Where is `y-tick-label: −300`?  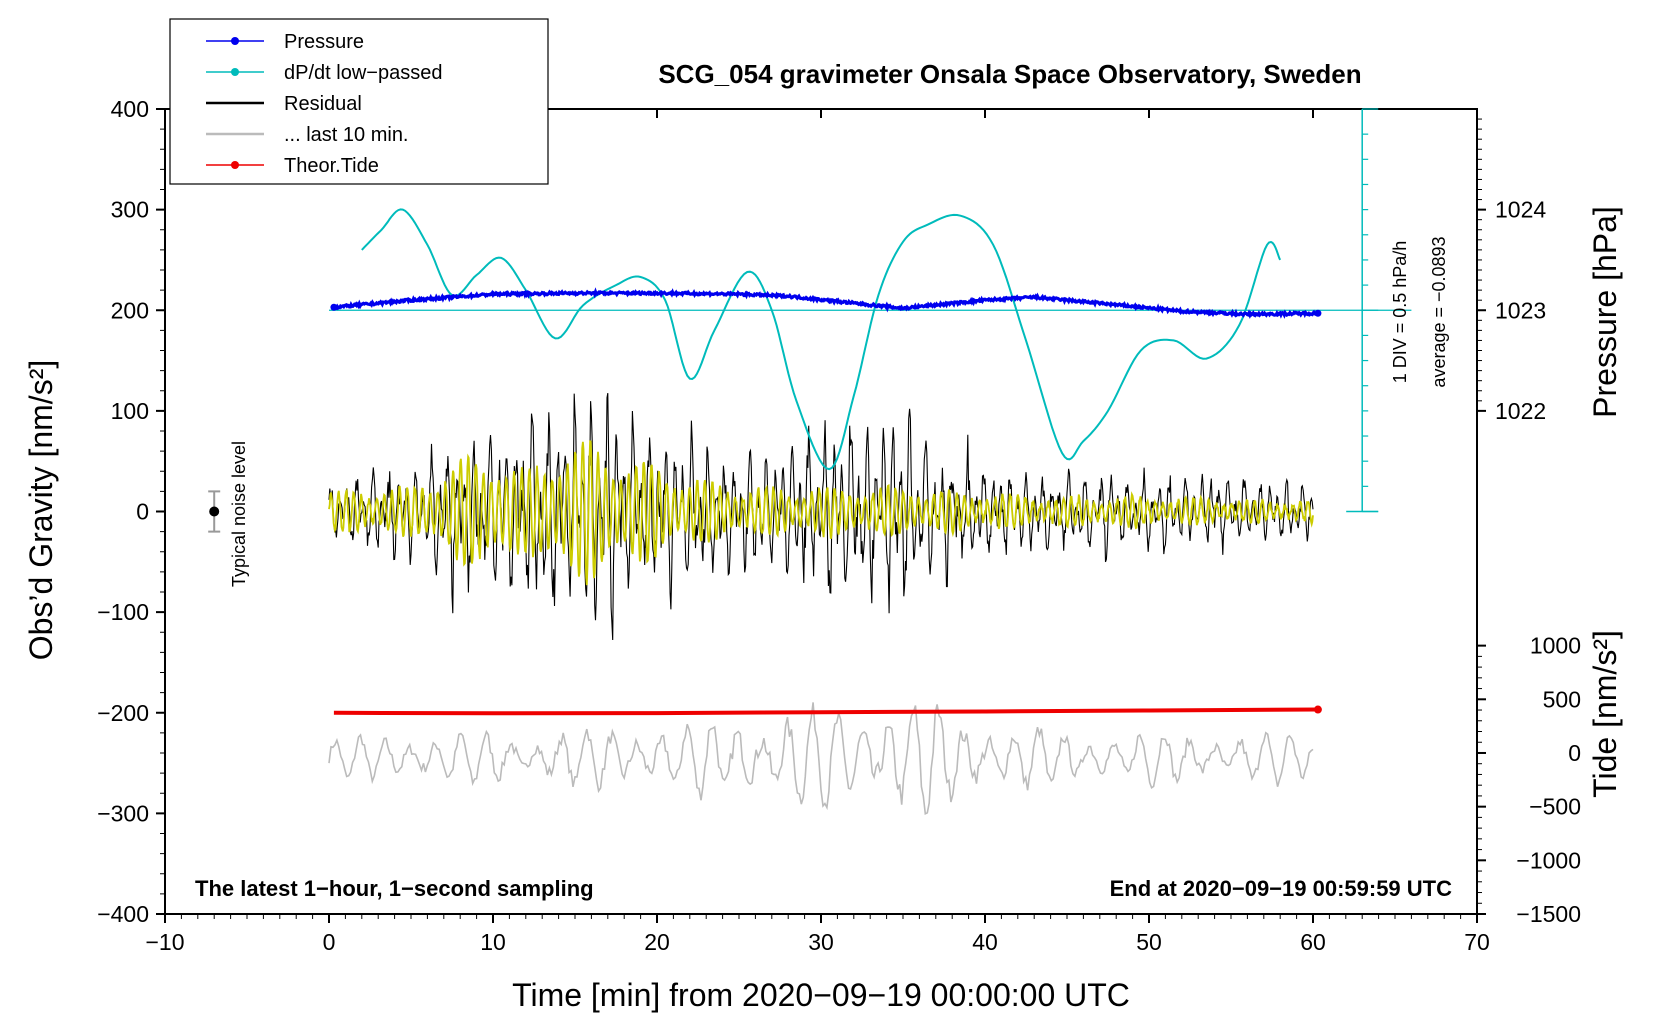 y-tick-label: −300 is located at coordinates (123, 813).